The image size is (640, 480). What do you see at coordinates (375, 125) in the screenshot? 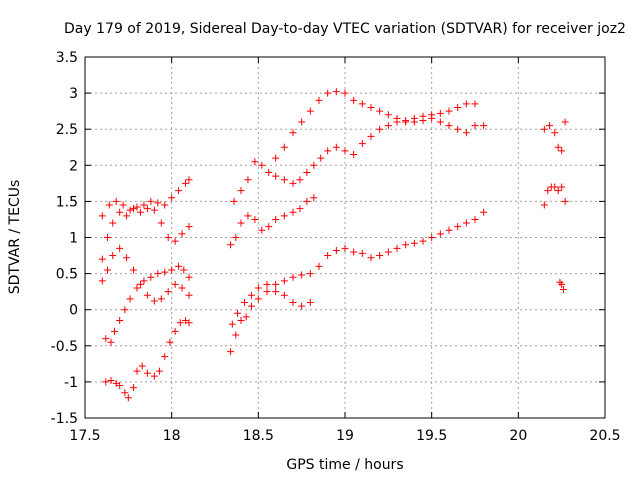
I see `series-track-j` at bounding box center [375, 125].